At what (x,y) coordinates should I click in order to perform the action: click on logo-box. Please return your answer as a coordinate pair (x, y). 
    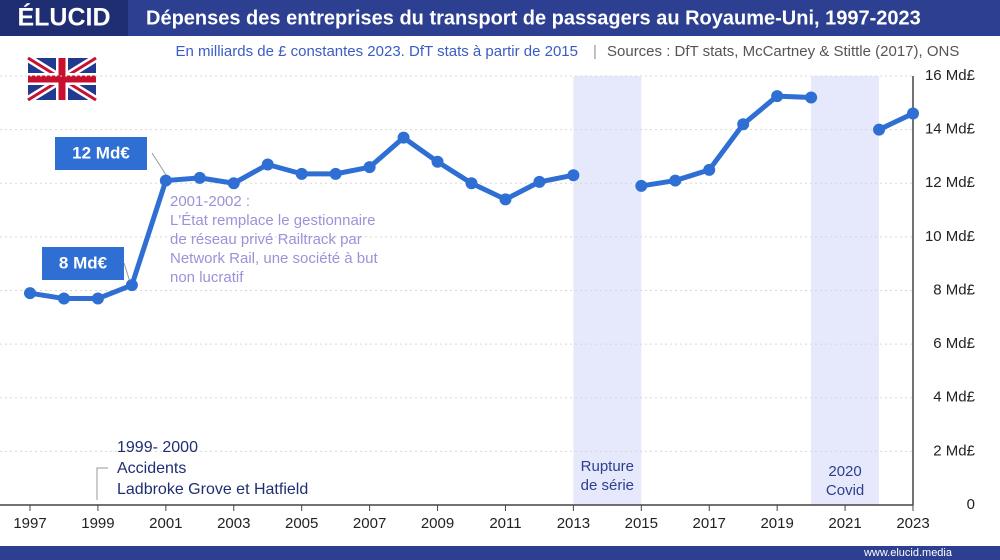
    Looking at the image, I should click on (64, 18).